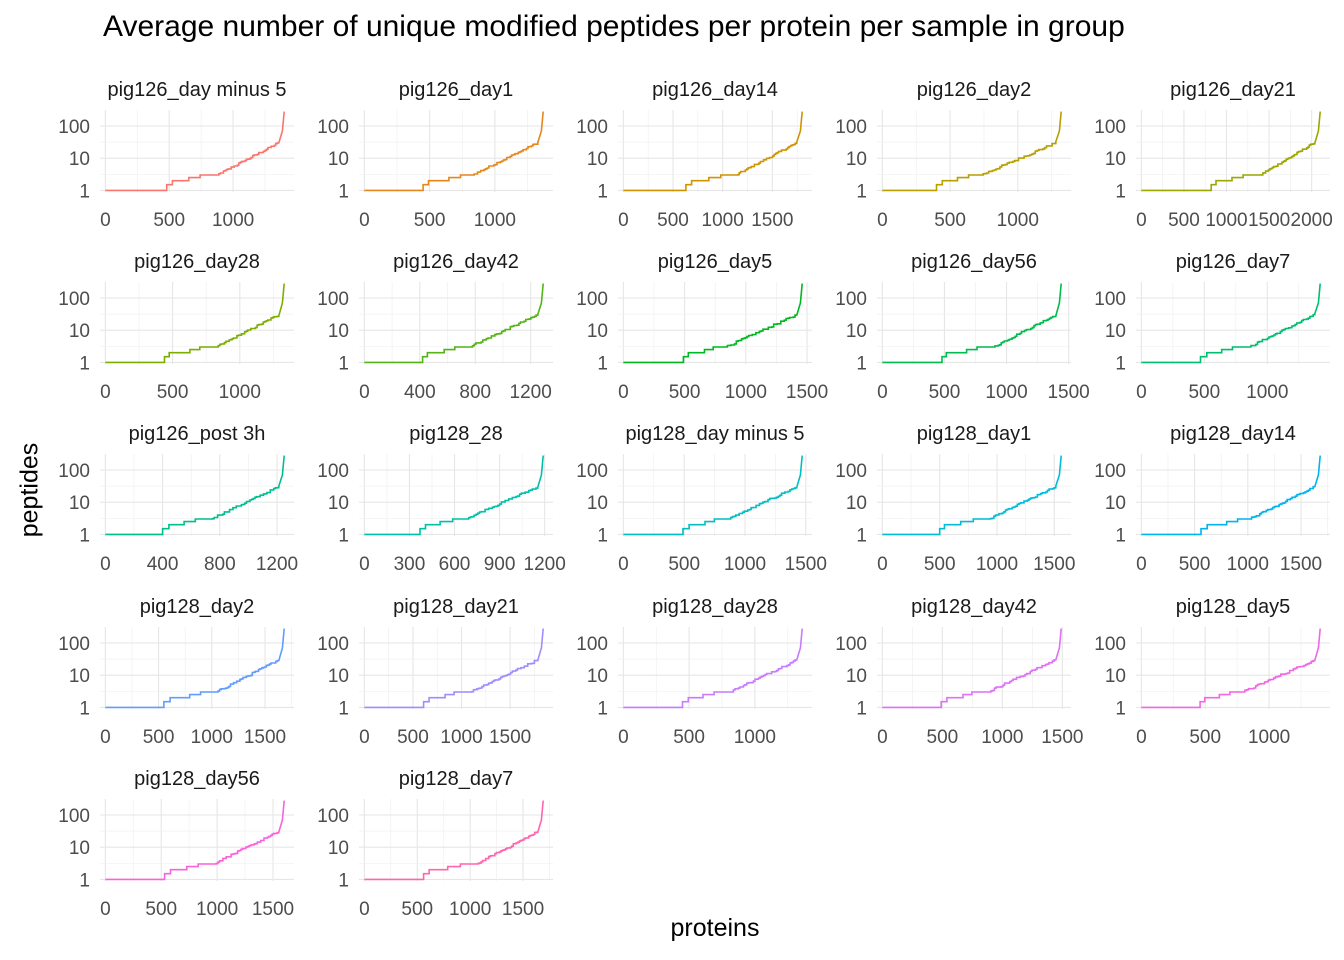 This screenshot has width=1344, height=960. I want to click on y-axis-label: peptides, so click(29, 490).